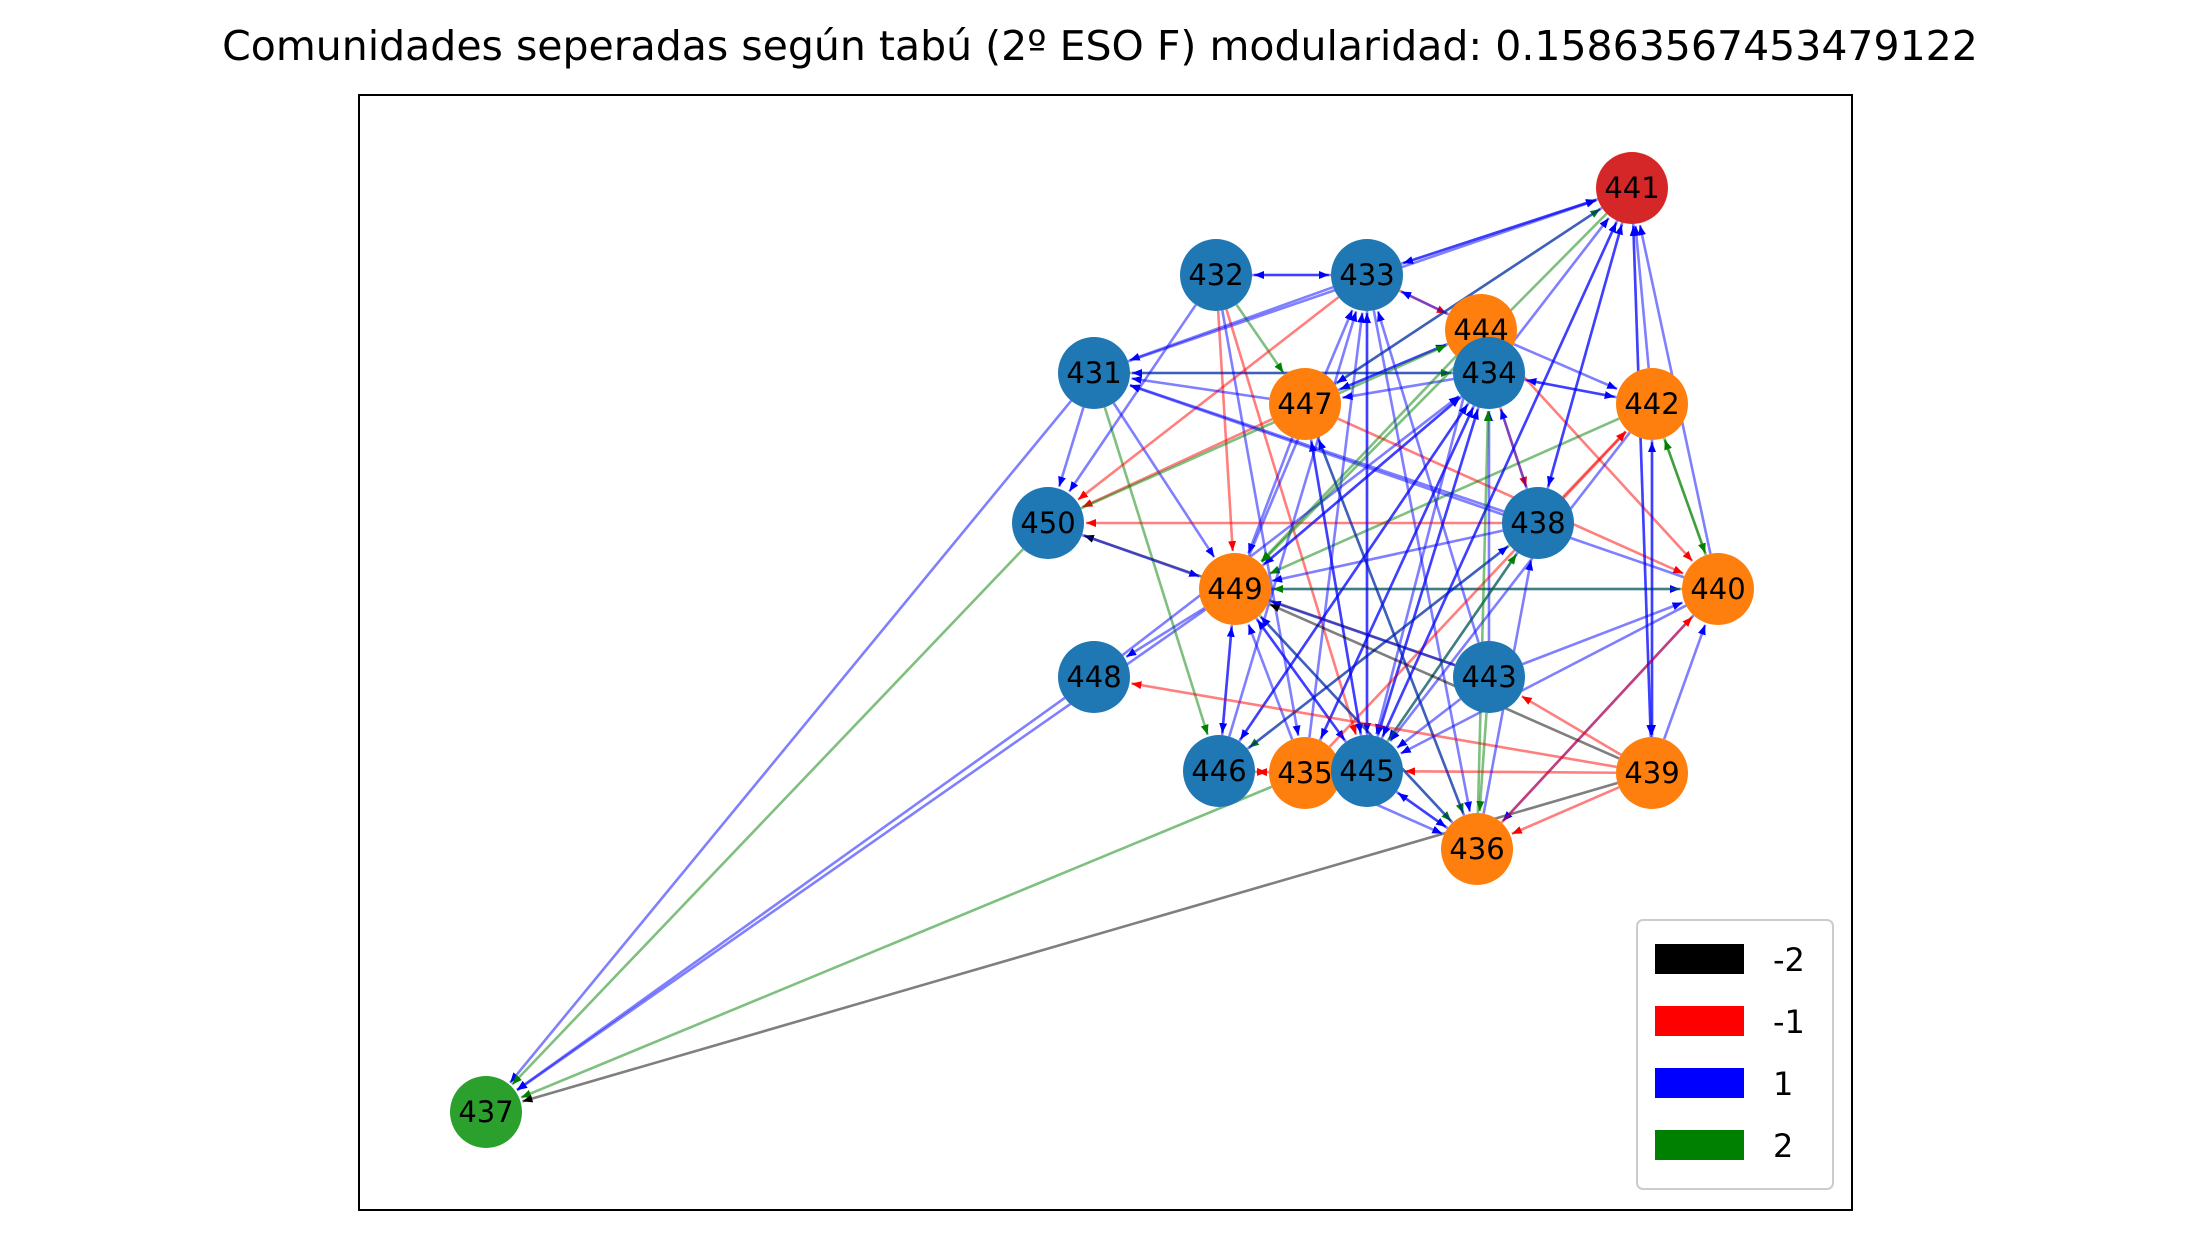 The image size is (2200, 1233). I want to click on node-label: 431, so click(1093, 373).